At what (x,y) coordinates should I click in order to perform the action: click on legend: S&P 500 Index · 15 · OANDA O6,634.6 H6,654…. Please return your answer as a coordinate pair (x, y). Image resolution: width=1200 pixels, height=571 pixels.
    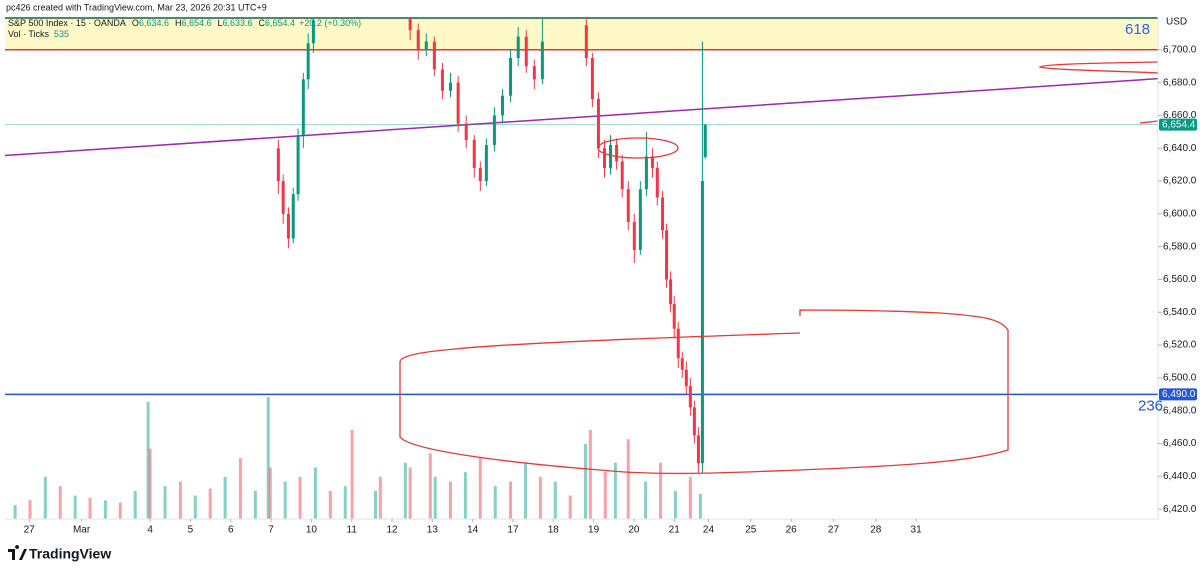
    Looking at the image, I should click on (184, 28).